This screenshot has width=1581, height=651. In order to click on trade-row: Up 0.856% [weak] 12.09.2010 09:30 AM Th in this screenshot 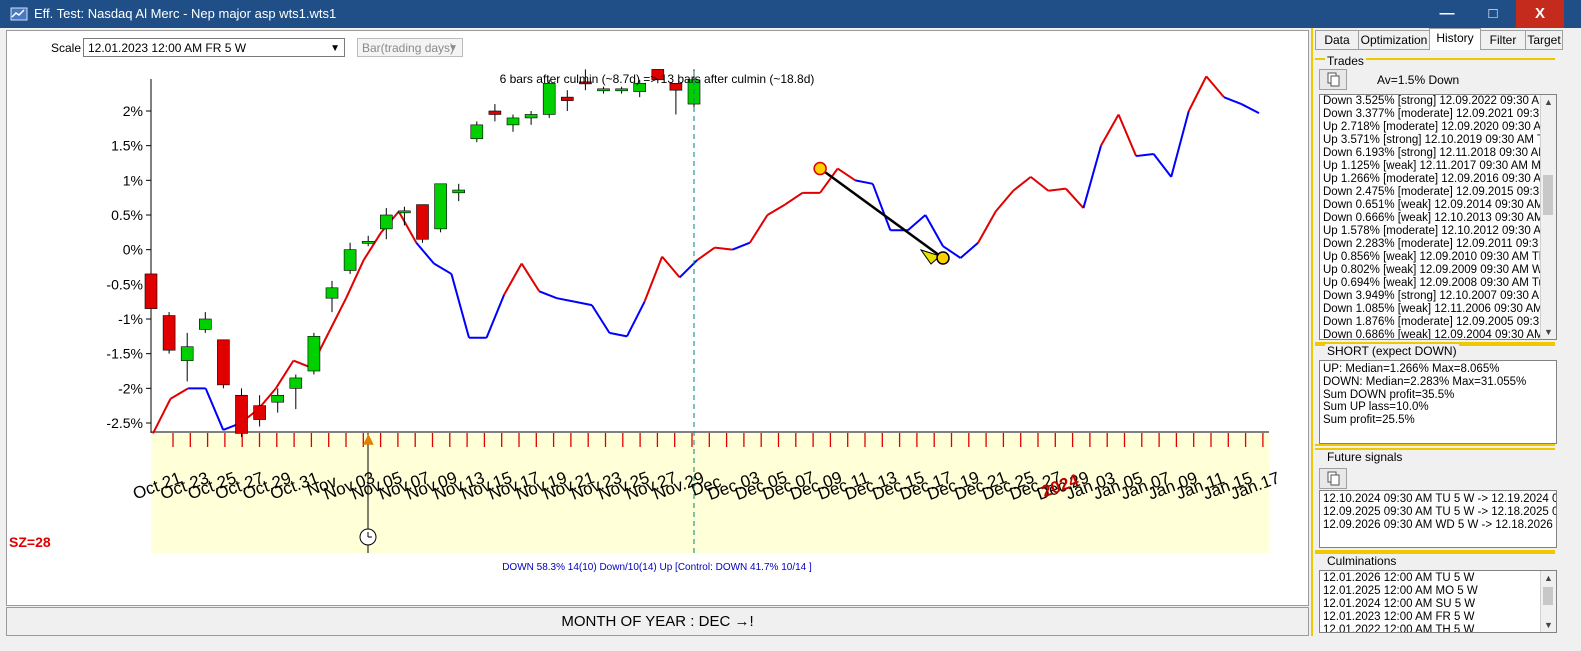, I will do `click(1434, 257)`.